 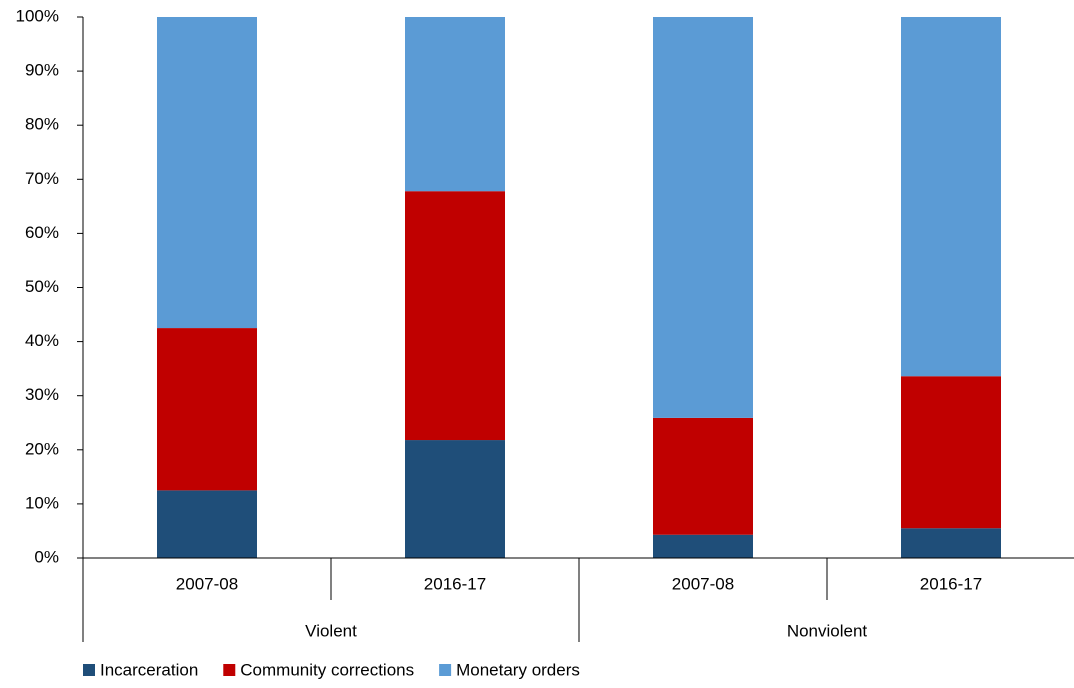 I want to click on y-tick-label: 60%, so click(x=42, y=232).